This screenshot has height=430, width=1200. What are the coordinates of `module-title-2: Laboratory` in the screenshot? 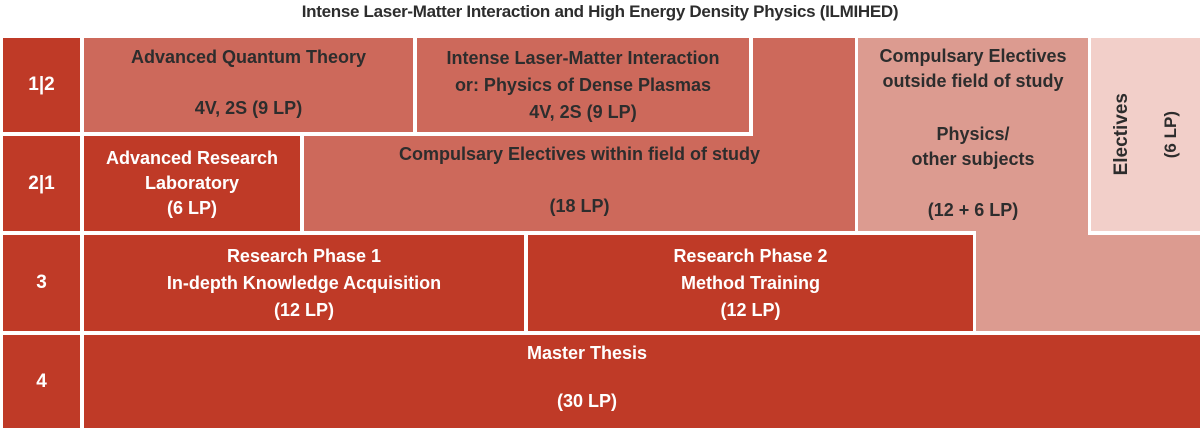 It's located at (192, 182).